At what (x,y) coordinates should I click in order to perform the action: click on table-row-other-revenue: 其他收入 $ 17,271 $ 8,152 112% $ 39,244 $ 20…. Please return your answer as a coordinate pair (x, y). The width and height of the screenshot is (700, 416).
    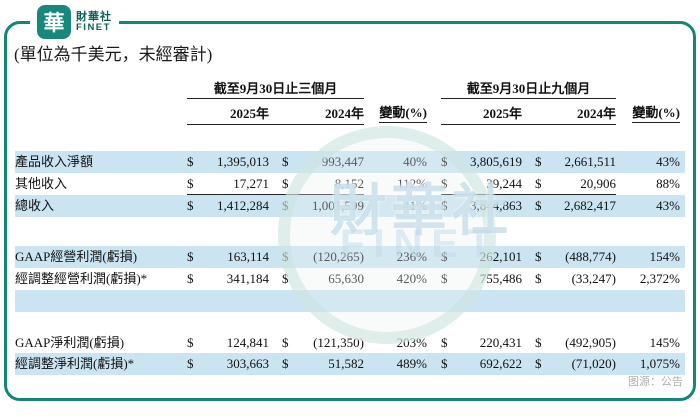
    Looking at the image, I should click on (350, 184).